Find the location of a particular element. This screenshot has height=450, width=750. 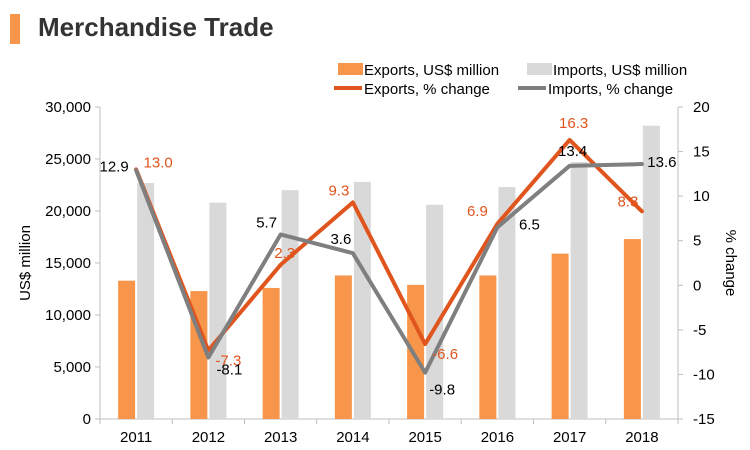

imports-change-label: 3.6 is located at coordinates (340, 239).